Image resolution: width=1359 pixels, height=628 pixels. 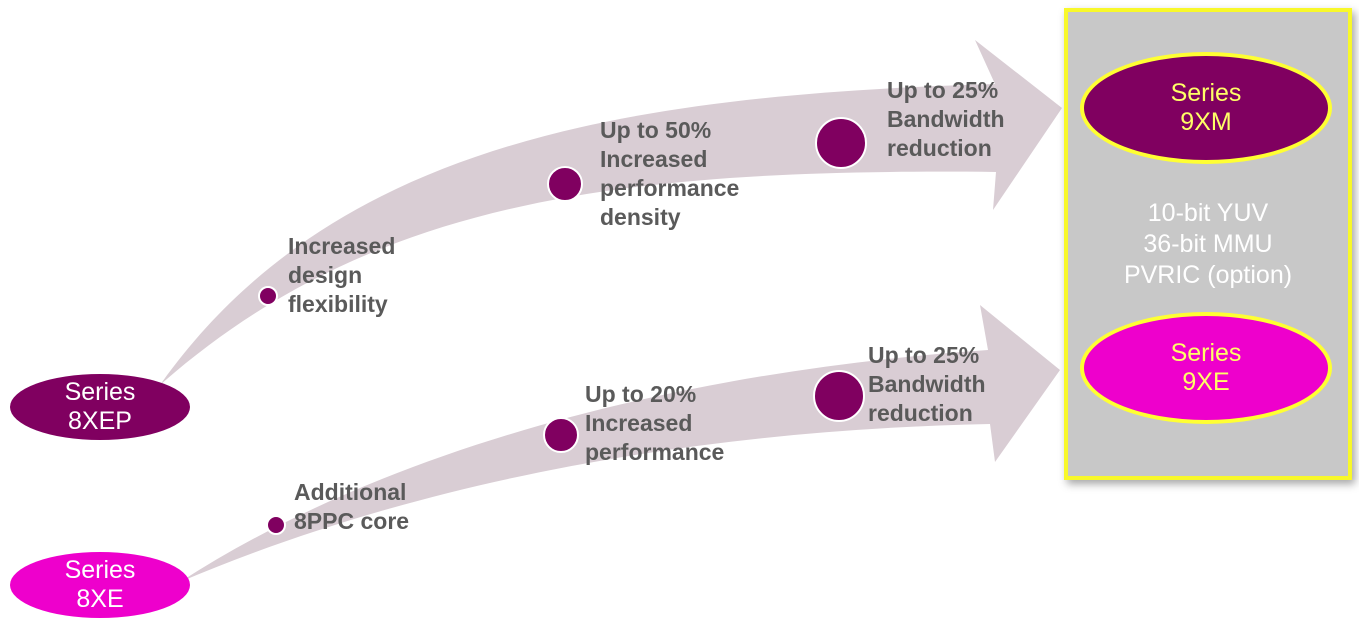 I want to click on series-8xe-oval: Series 8XE, so click(x=100, y=585).